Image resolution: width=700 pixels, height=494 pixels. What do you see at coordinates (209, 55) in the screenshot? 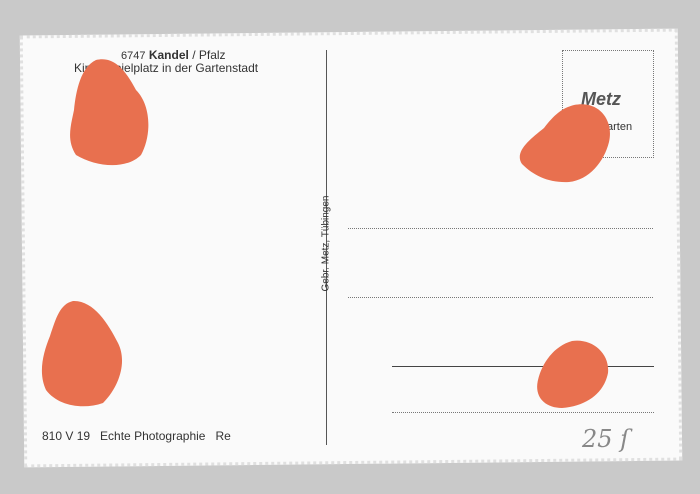
I see `region: / Pfalz` at bounding box center [209, 55].